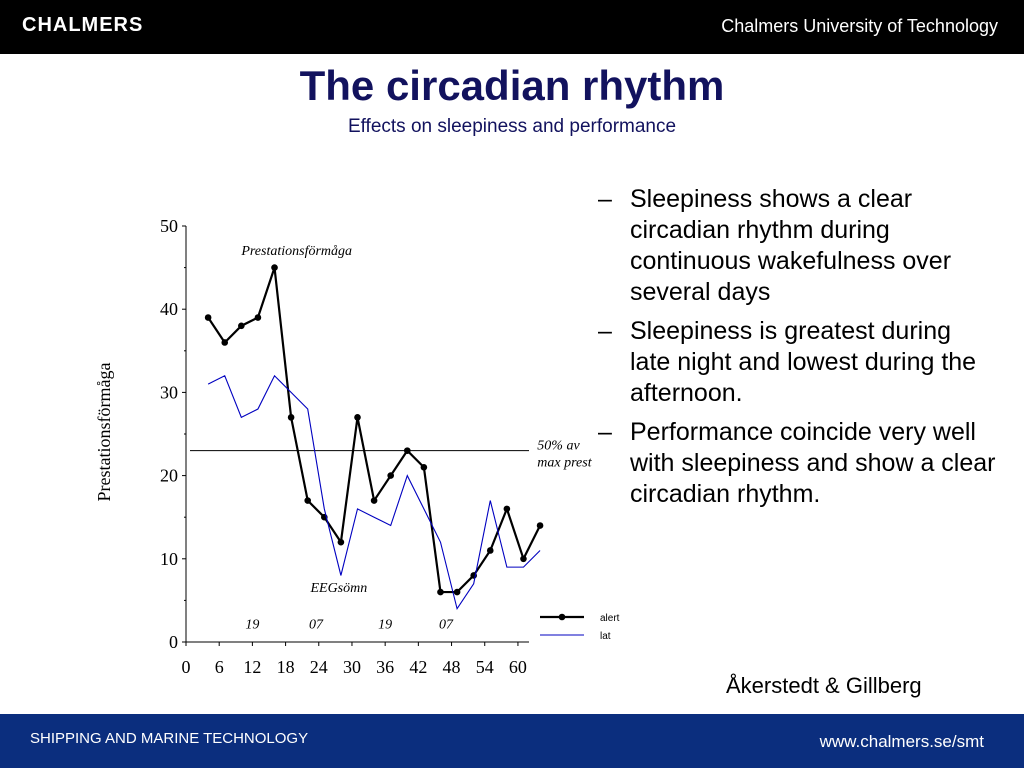 The image size is (1024, 768). What do you see at coordinates (296, 251) in the screenshot?
I see `performance-label: Prestationsförmåga` at bounding box center [296, 251].